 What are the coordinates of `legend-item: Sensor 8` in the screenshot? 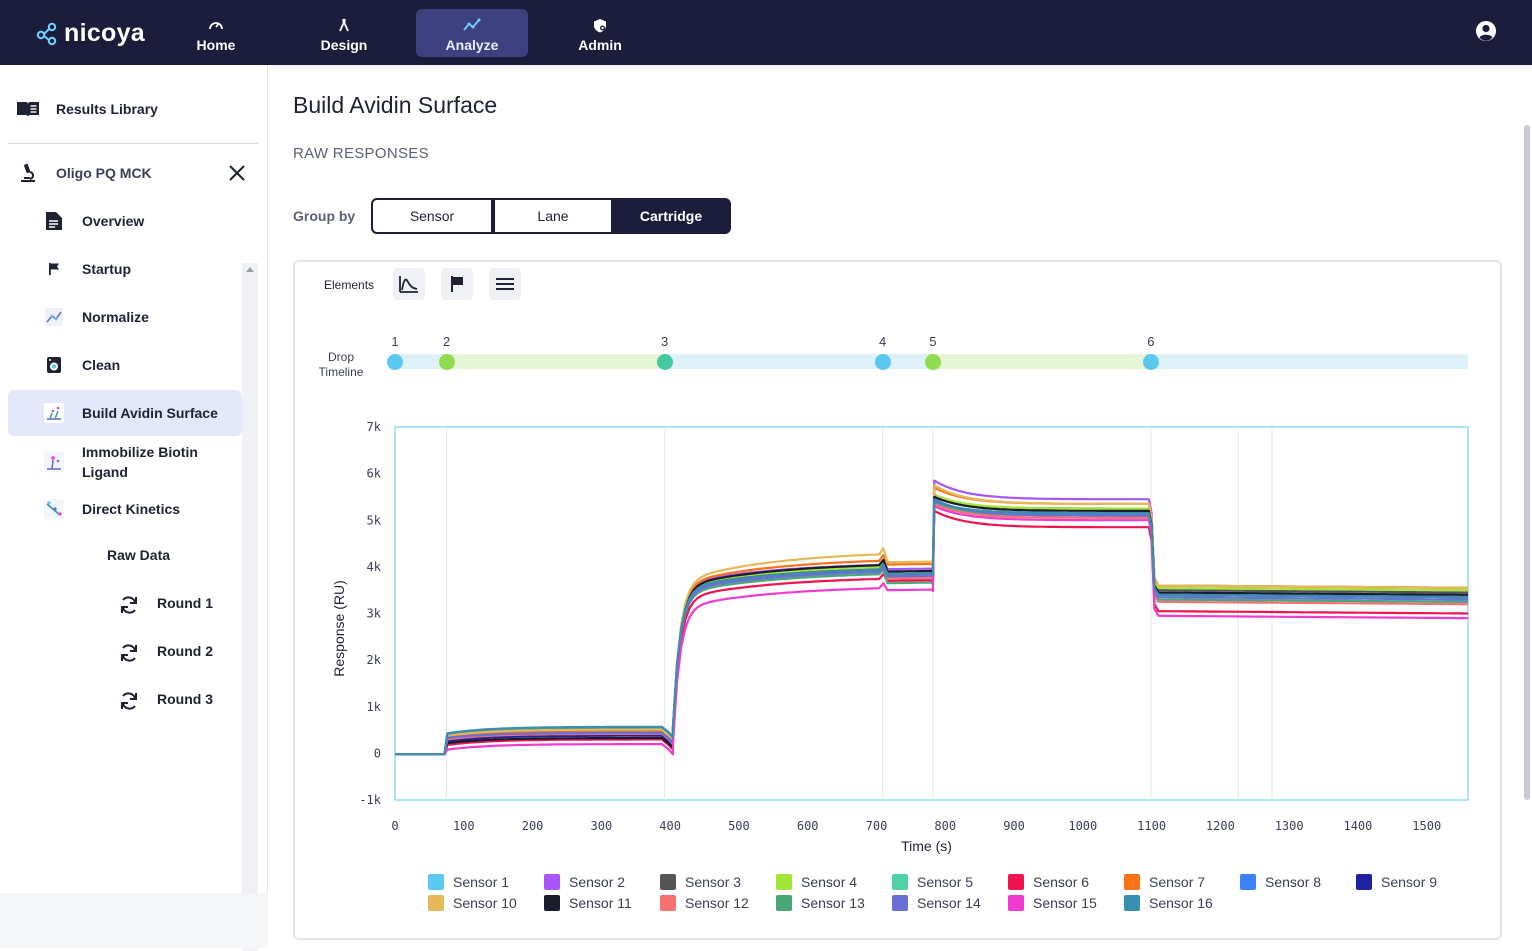 It's located at (1280, 882).